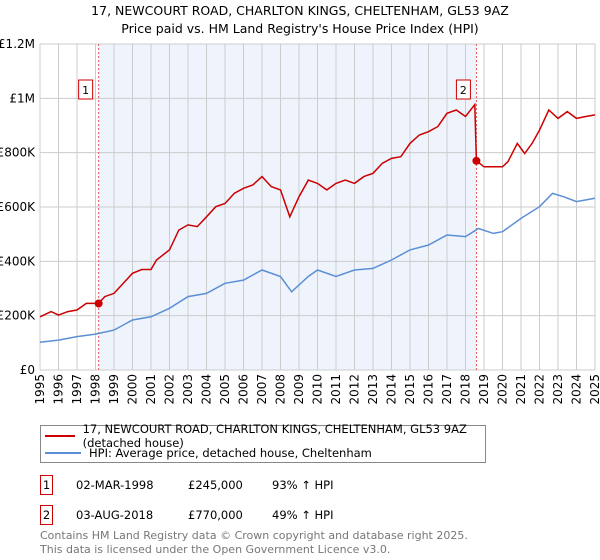 The image size is (600, 560). What do you see at coordinates (410, 389) in the screenshot?
I see `x-tick-label: 2015` at bounding box center [410, 389].